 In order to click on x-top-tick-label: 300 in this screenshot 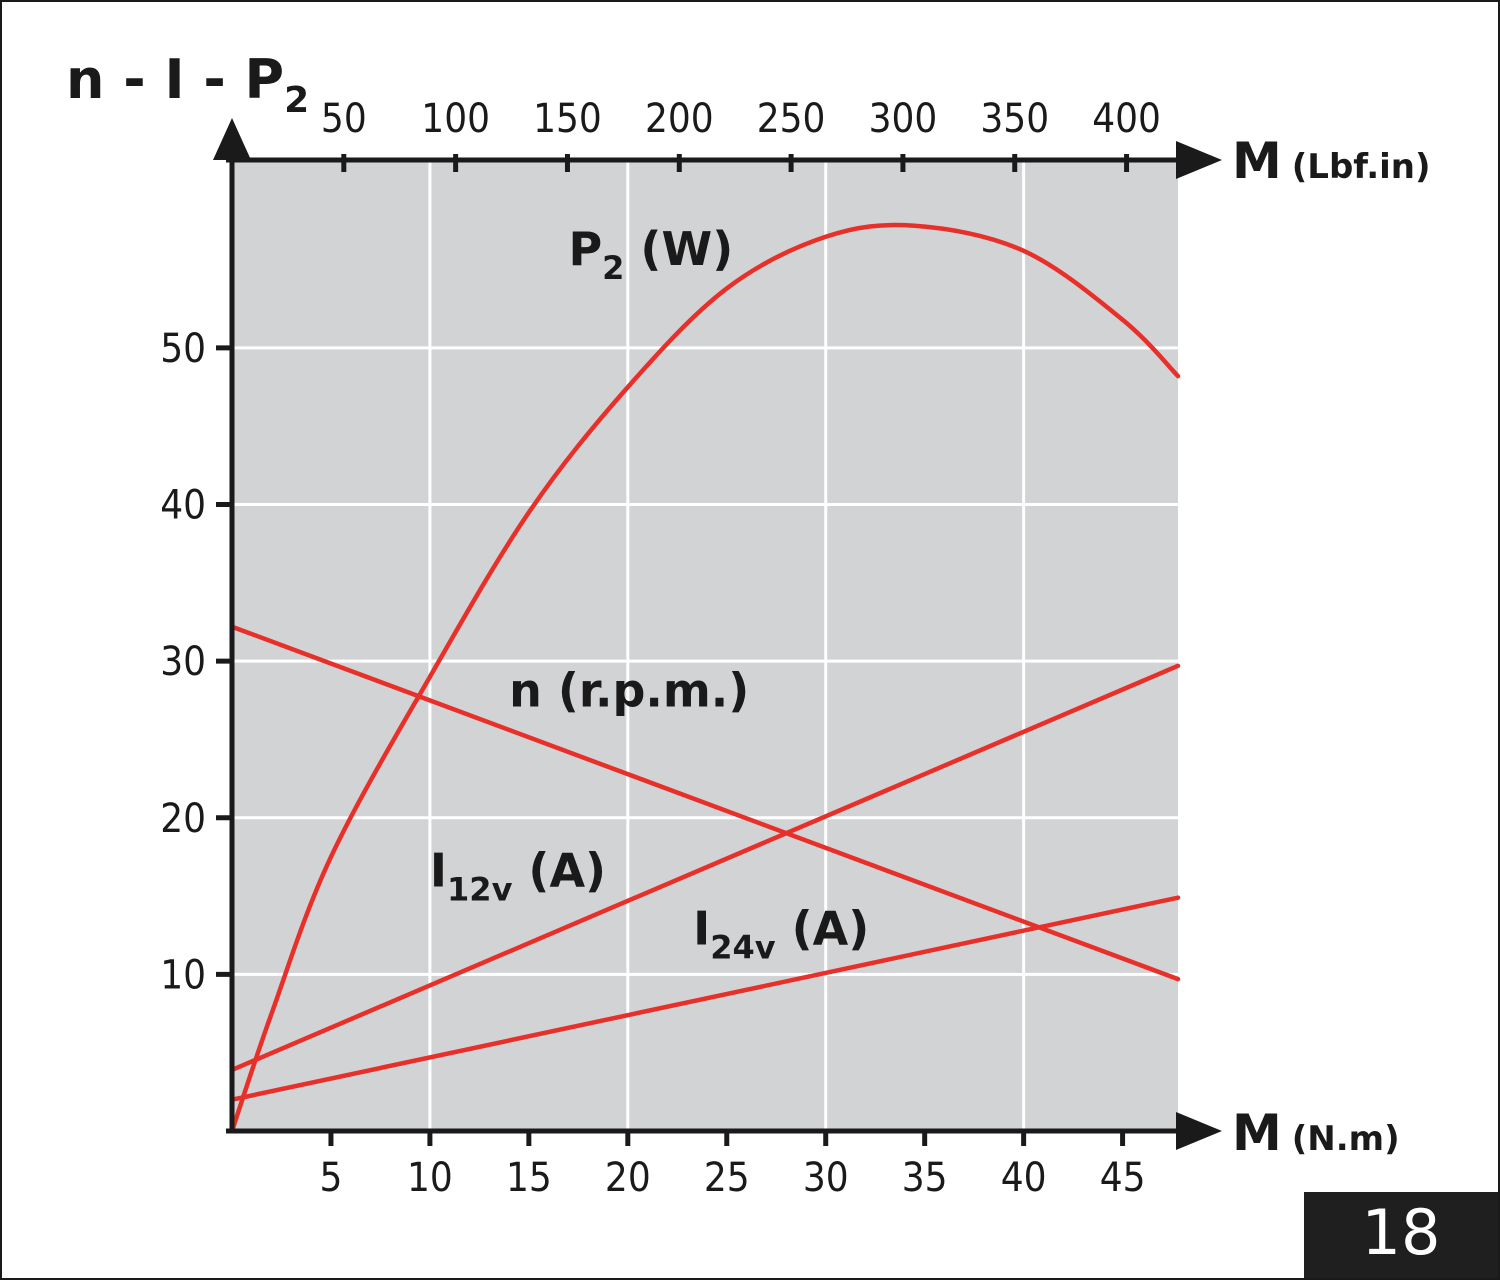, I will do `click(903, 119)`.